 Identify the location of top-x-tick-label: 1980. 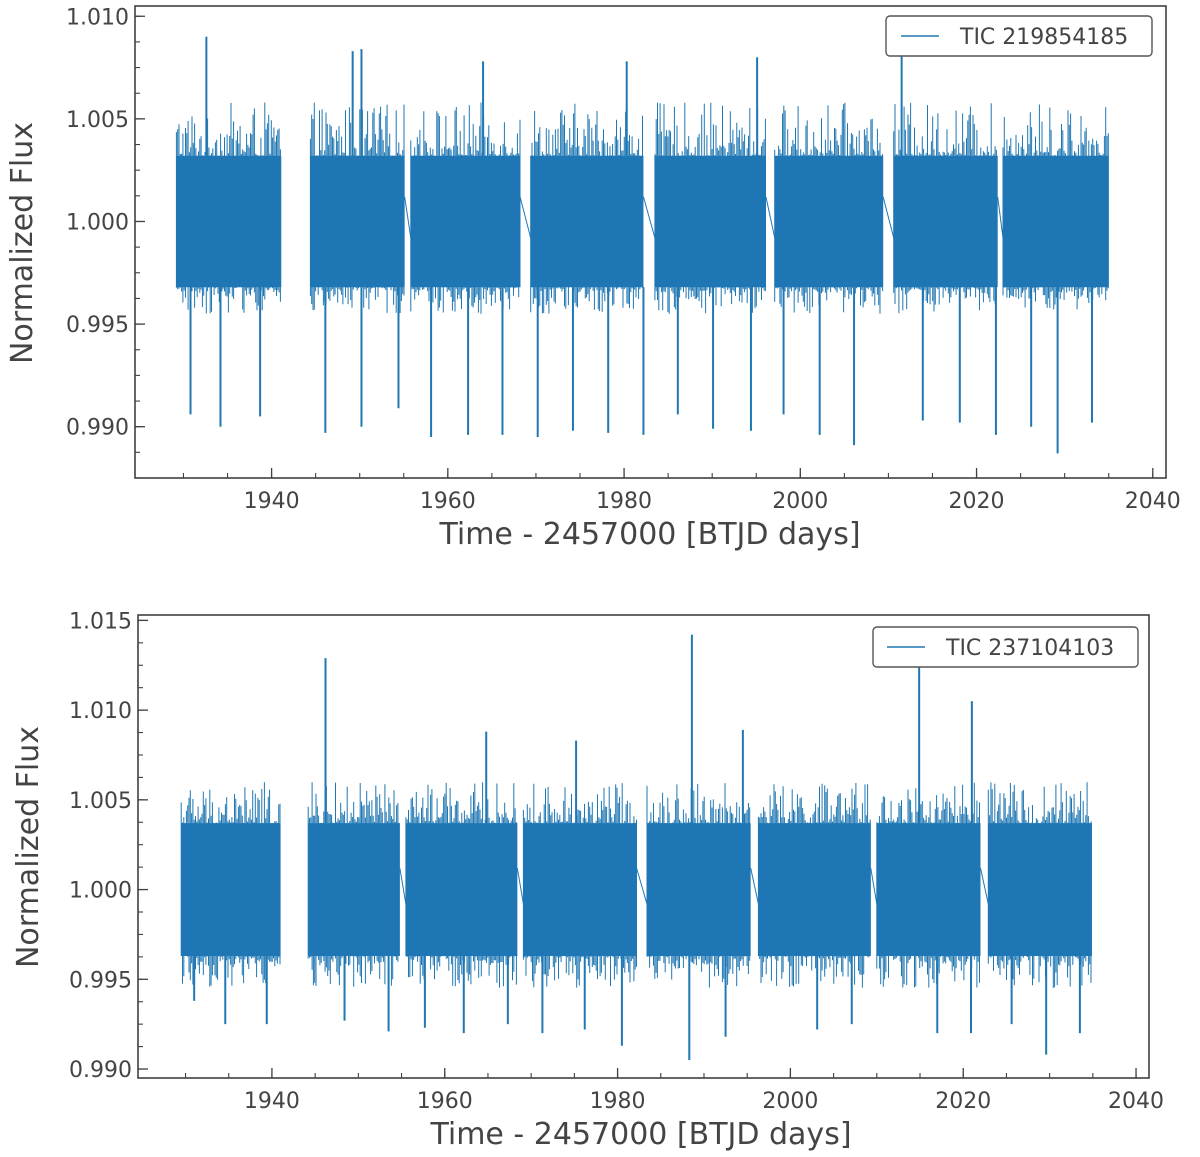
(624, 501).